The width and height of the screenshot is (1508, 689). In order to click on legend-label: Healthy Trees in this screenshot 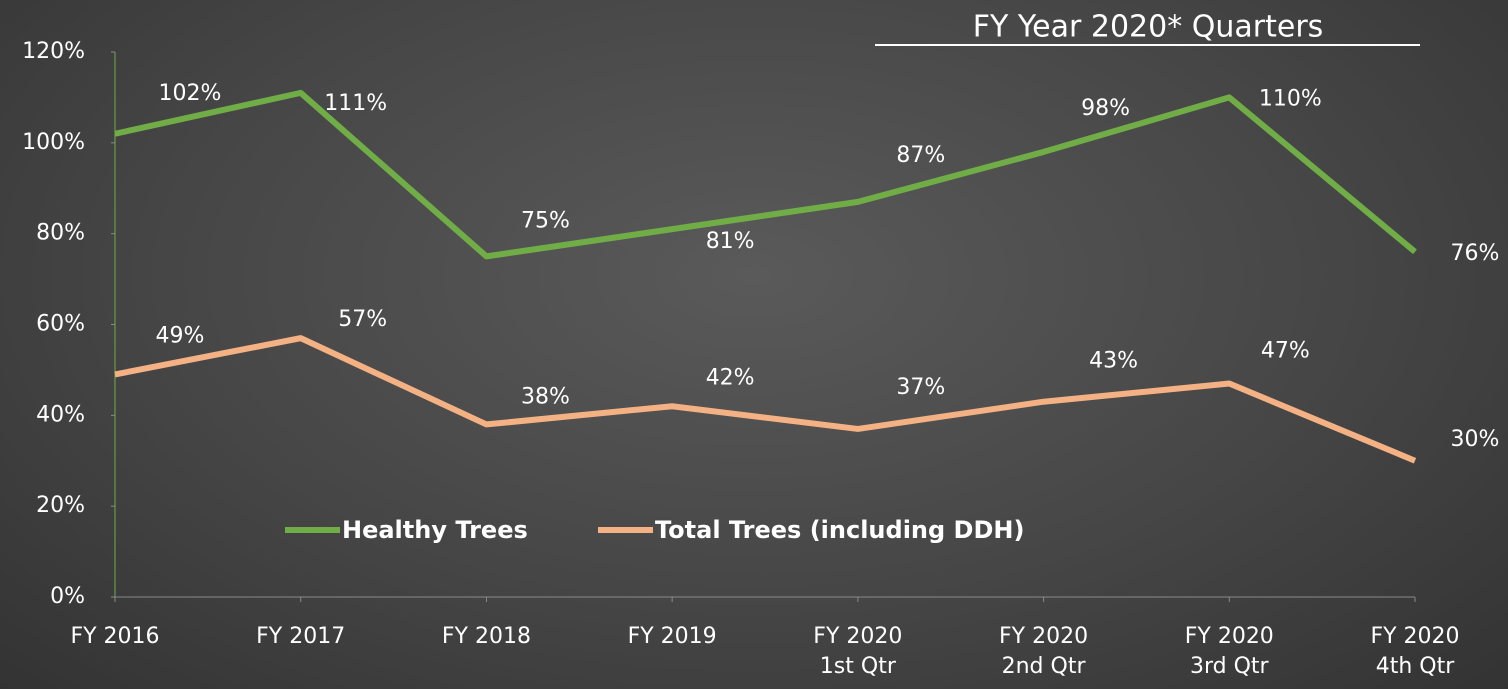, I will do `click(435, 530)`.